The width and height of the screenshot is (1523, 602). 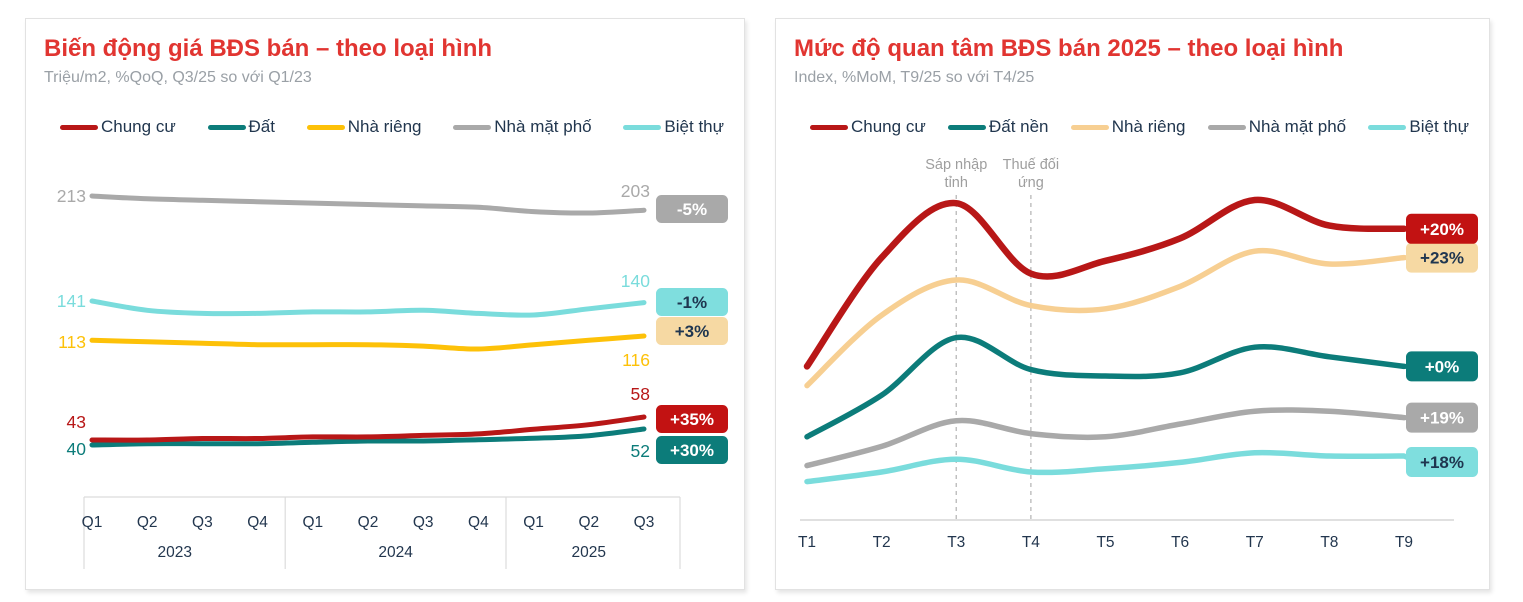 I want to click on change-badge-label: +0%, so click(x=1442, y=366).